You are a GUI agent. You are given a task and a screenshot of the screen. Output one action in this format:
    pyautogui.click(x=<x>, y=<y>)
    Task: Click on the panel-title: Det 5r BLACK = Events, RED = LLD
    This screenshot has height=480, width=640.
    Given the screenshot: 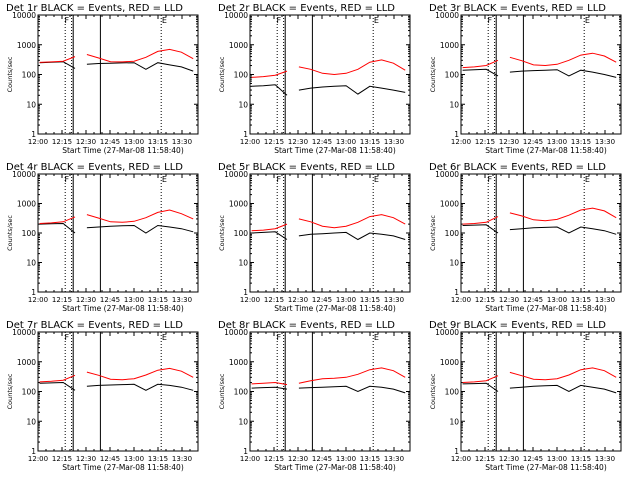 What is the action you would take?
    pyautogui.click(x=306, y=167)
    